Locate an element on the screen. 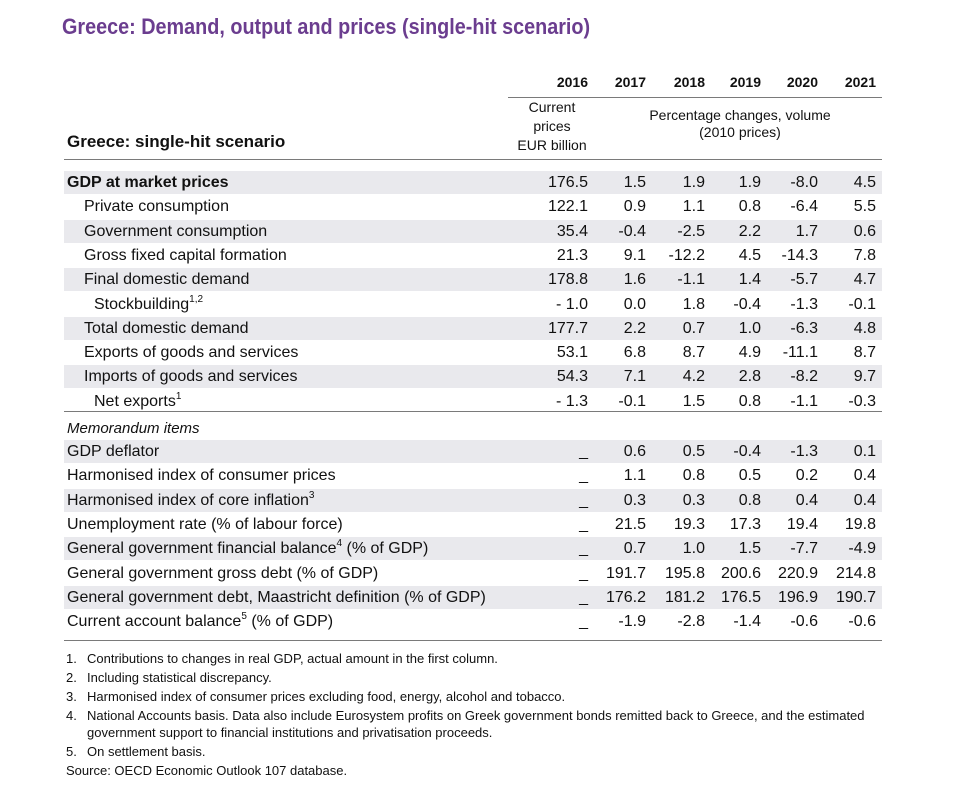 Image resolution: width=960 pixels, height=789 pixels. table-cell: 19.8 is located at coordinates (860, 524).